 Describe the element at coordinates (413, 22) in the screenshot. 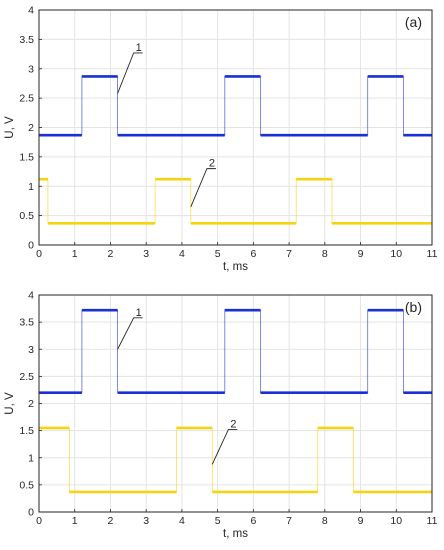

I see `panel-label: (a)` at that location.